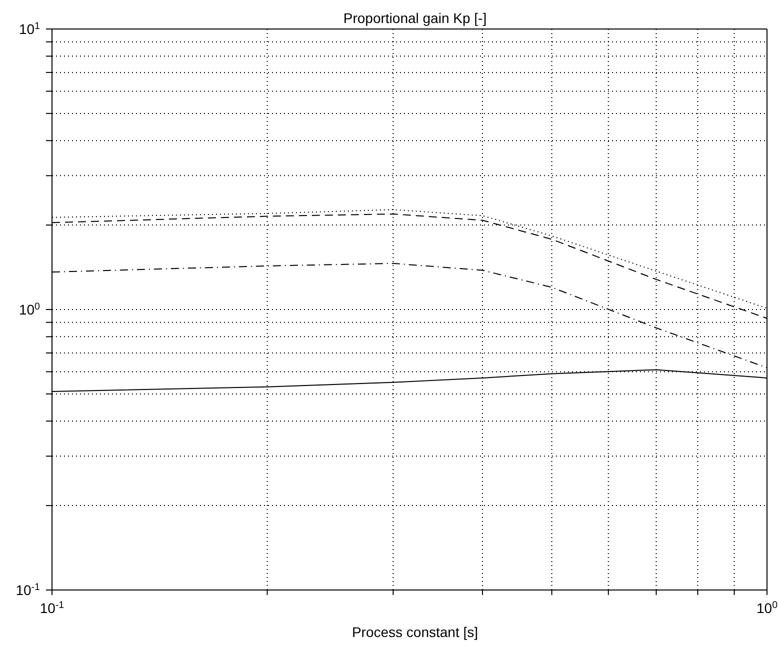  What do you see at coordinates (28, 590) in the screenshot?
I see `y-tick-label: 10$^{-1}$` at bounding box center [28, 590].